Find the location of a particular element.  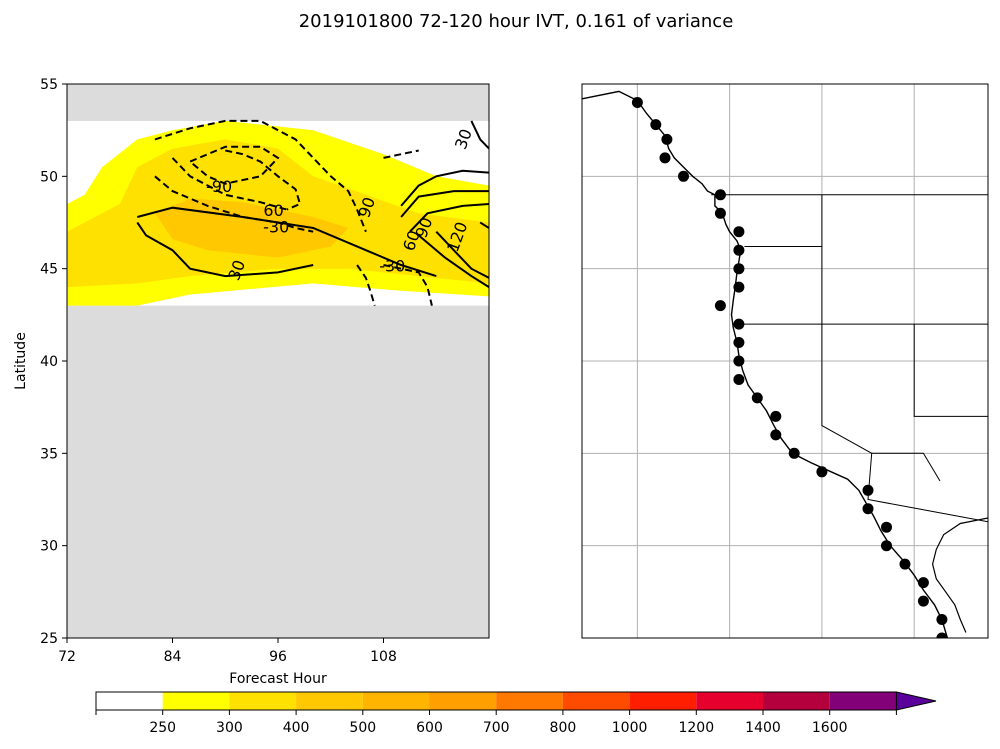

y-tick-label: 40 is located at coordinates (49, 362).